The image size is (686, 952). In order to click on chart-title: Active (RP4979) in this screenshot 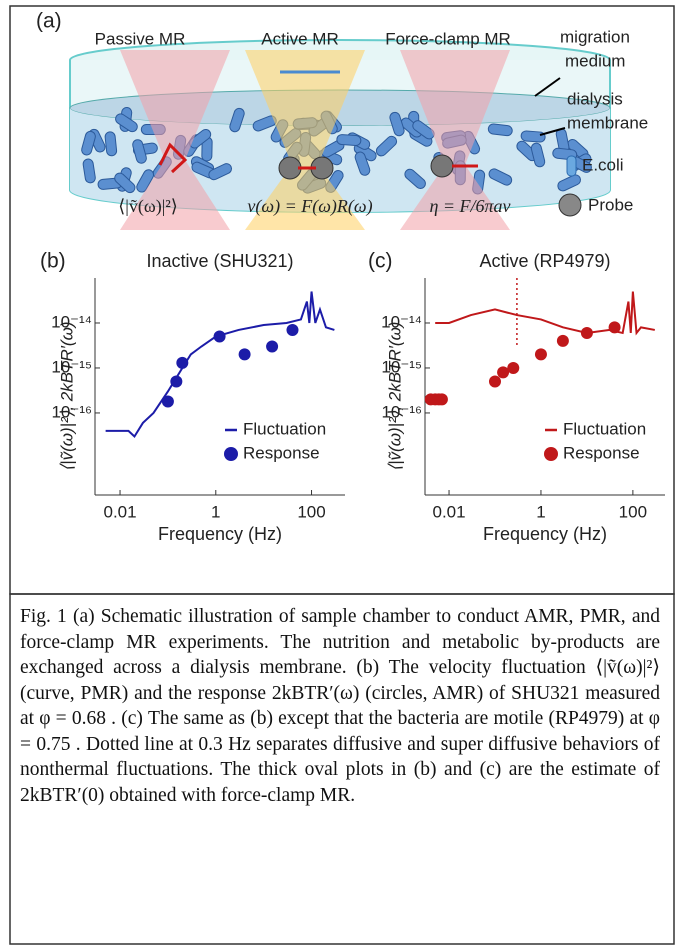, I will do `click(544, 261)`.